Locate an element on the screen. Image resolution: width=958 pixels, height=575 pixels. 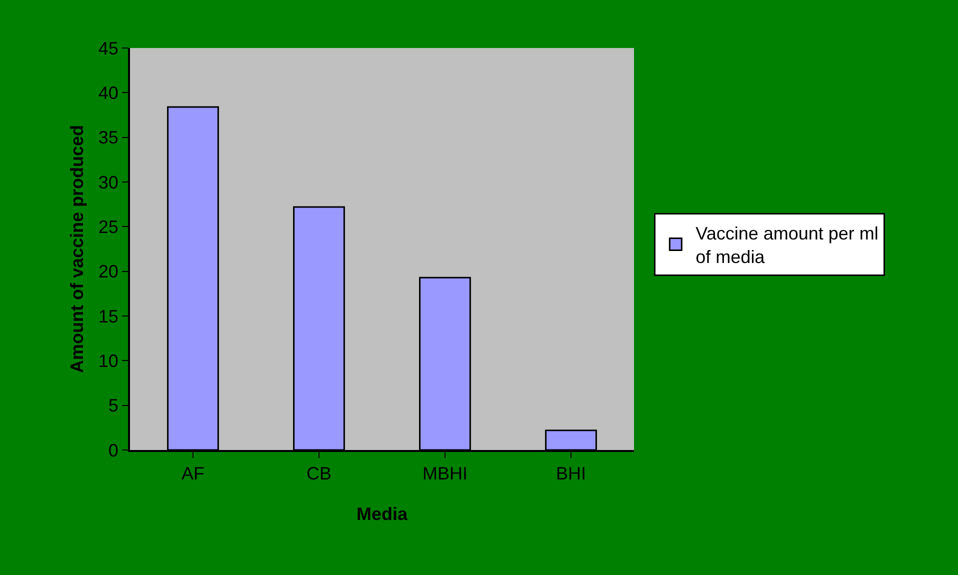
y-tick-label: 45 is located at coordinates (108, 48).